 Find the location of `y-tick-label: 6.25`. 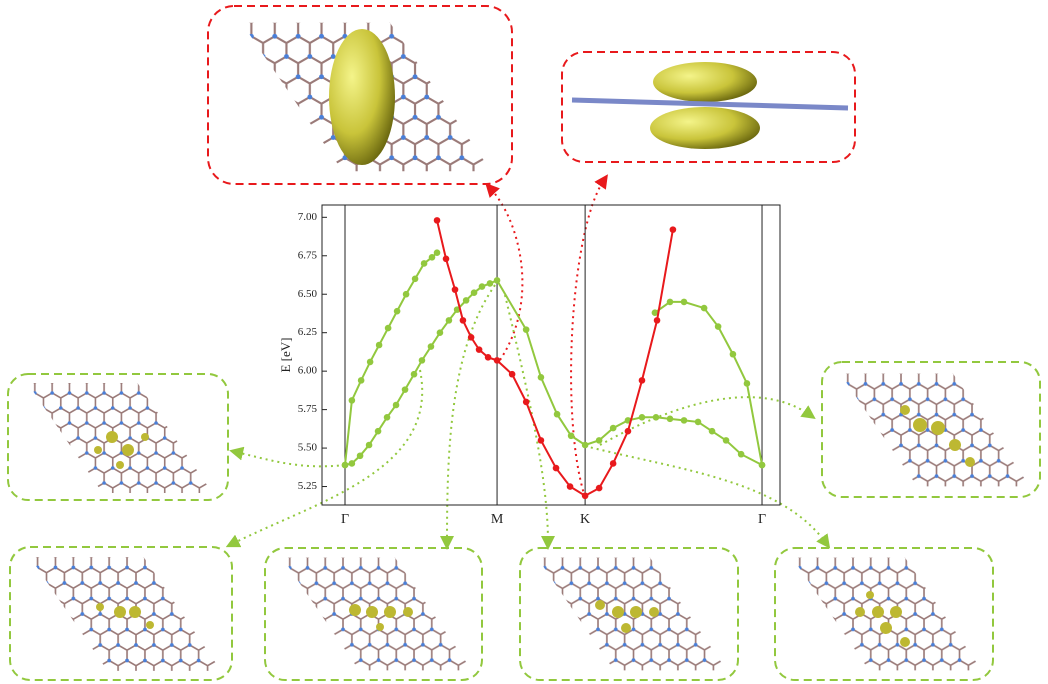

y-tick-label: 6.25 is located at coordinates (308, 332).